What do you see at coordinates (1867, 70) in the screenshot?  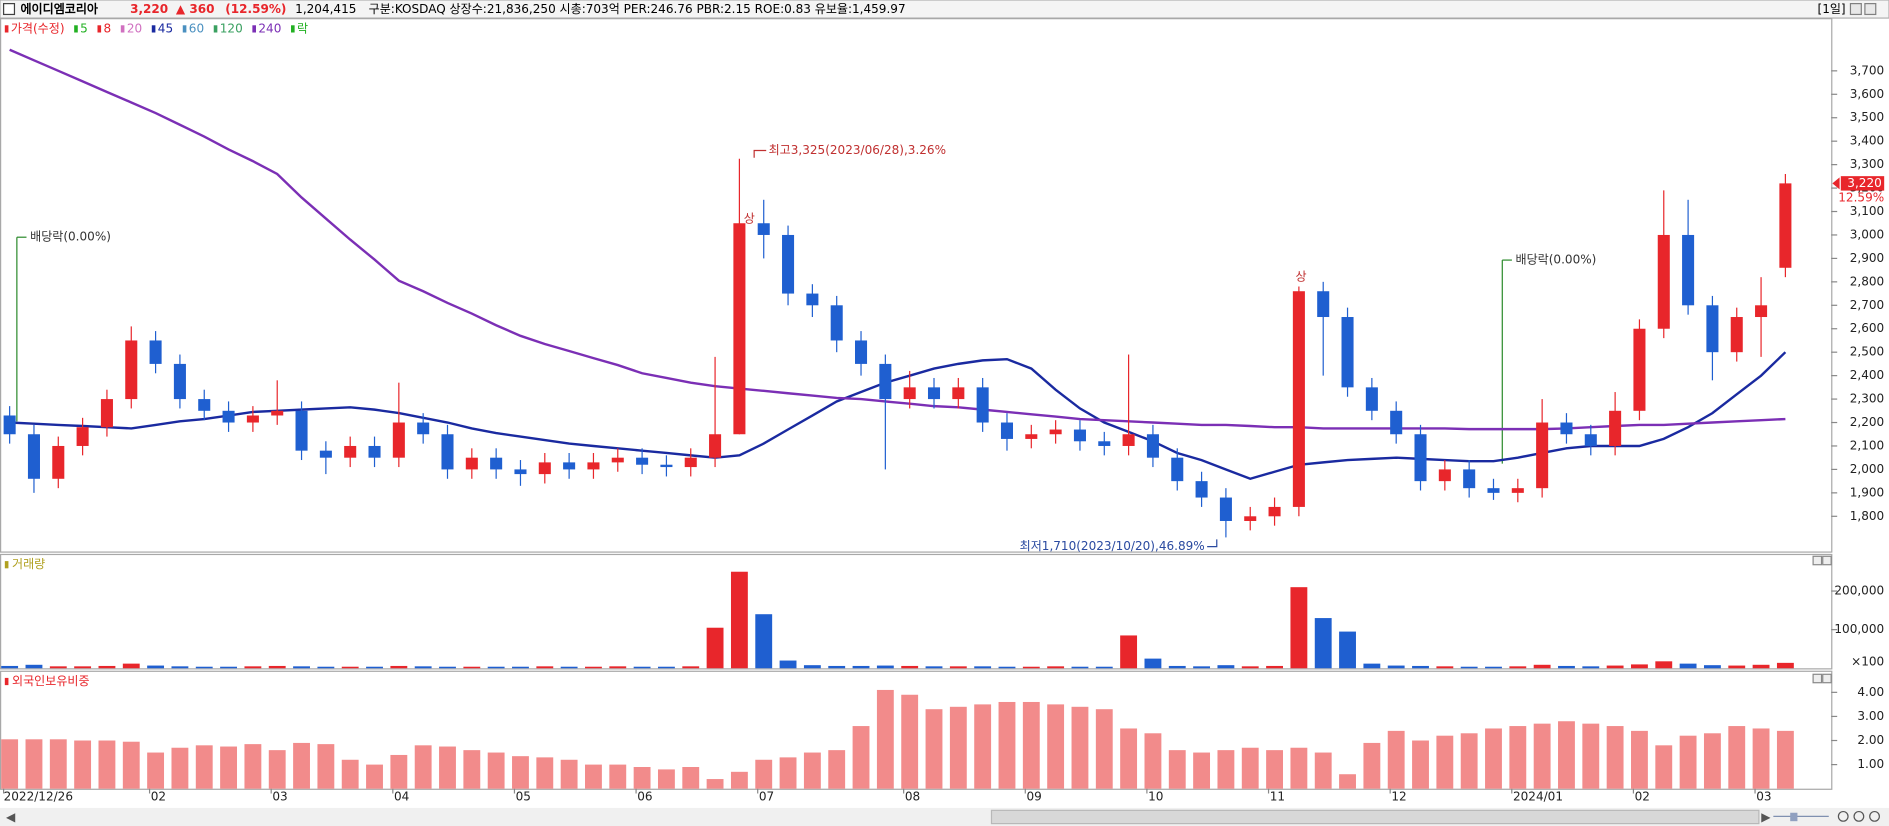 I see `y-tick-label: 3,700` at bounding box center [1867, 70].